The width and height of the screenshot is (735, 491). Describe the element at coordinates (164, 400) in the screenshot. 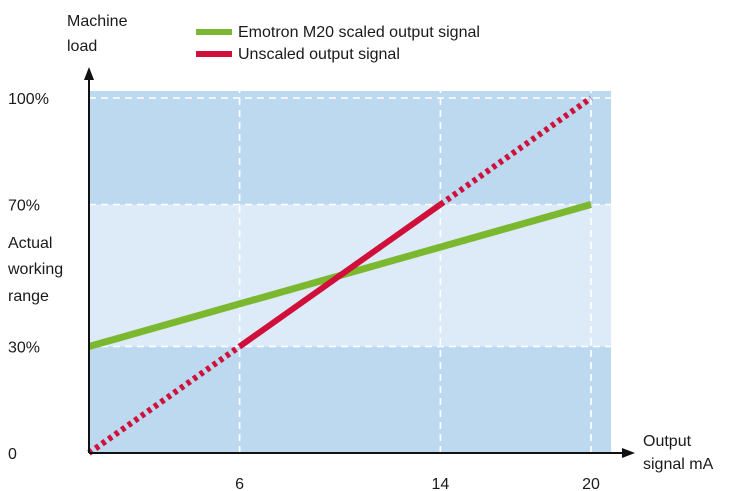

I see `series-unscaled-lower-dotted` at that location.